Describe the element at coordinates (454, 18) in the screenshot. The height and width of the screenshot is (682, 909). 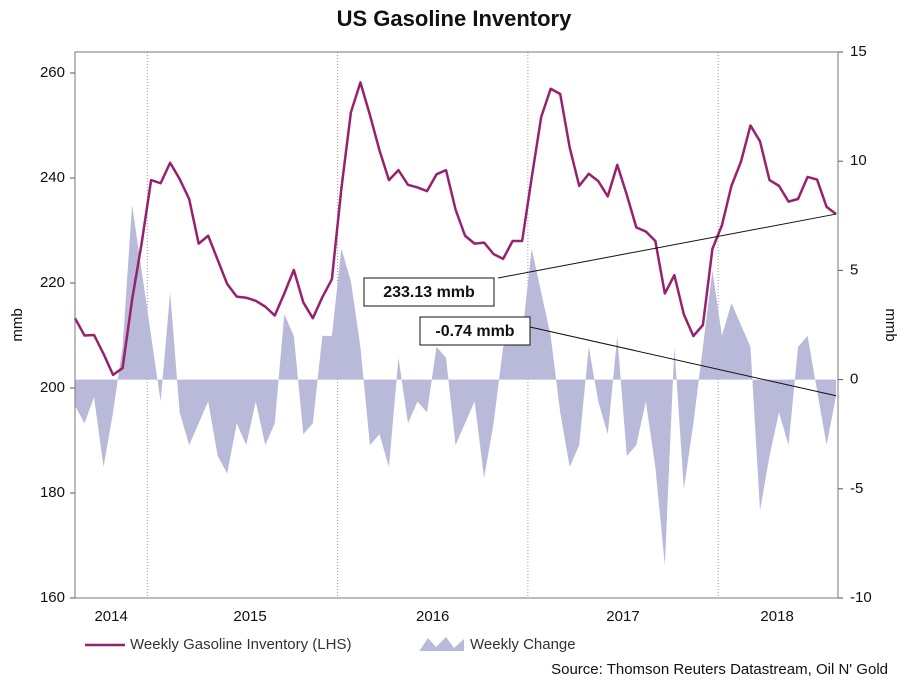
I see `chart-title: US Gasoline Inventory` at that location.